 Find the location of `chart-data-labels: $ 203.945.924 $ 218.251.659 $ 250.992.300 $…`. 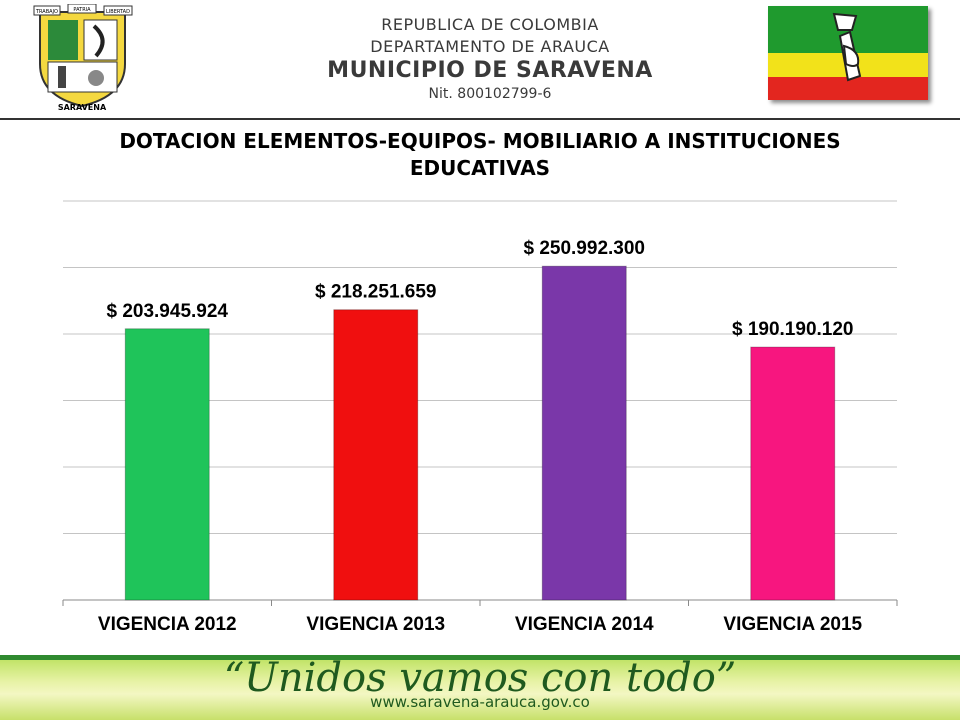

chart-data-labels: $ 203.945.924 $ 218.251.659 $ 250.992.300 $… is located at coordinates (479, 289).